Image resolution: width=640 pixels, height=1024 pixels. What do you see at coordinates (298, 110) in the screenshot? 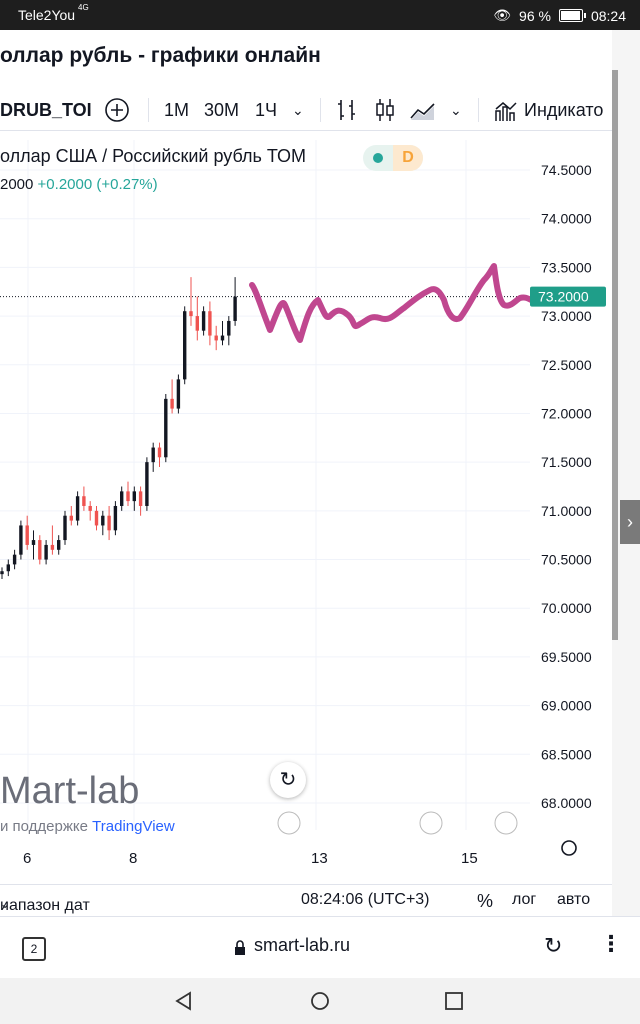
I see `interval-dropdown-chevron-icon: ⌄` at bounding box center [298, 110].